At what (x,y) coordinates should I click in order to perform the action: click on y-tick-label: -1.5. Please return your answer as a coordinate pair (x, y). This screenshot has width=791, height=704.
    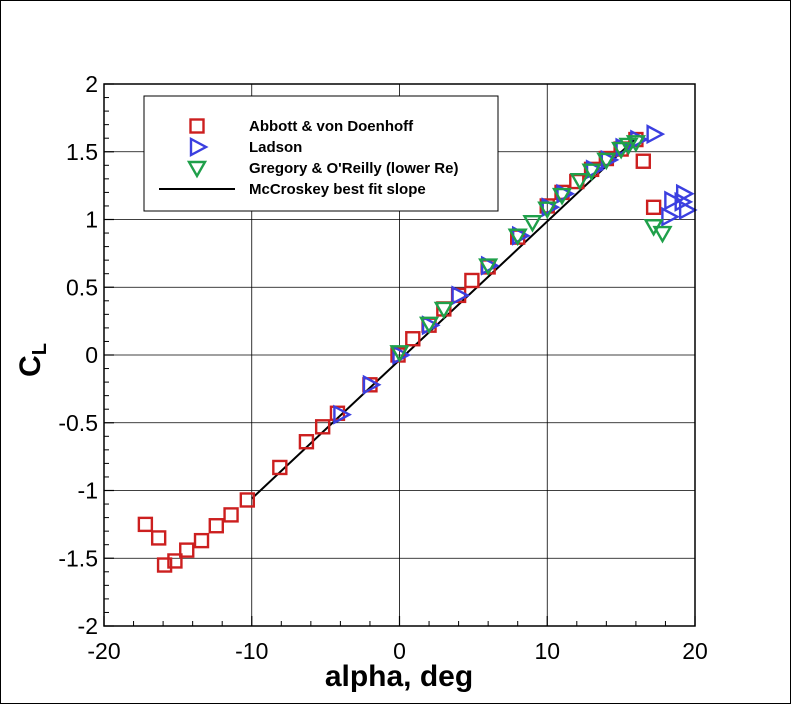
    Looking at the image, I should click on (78, 558).